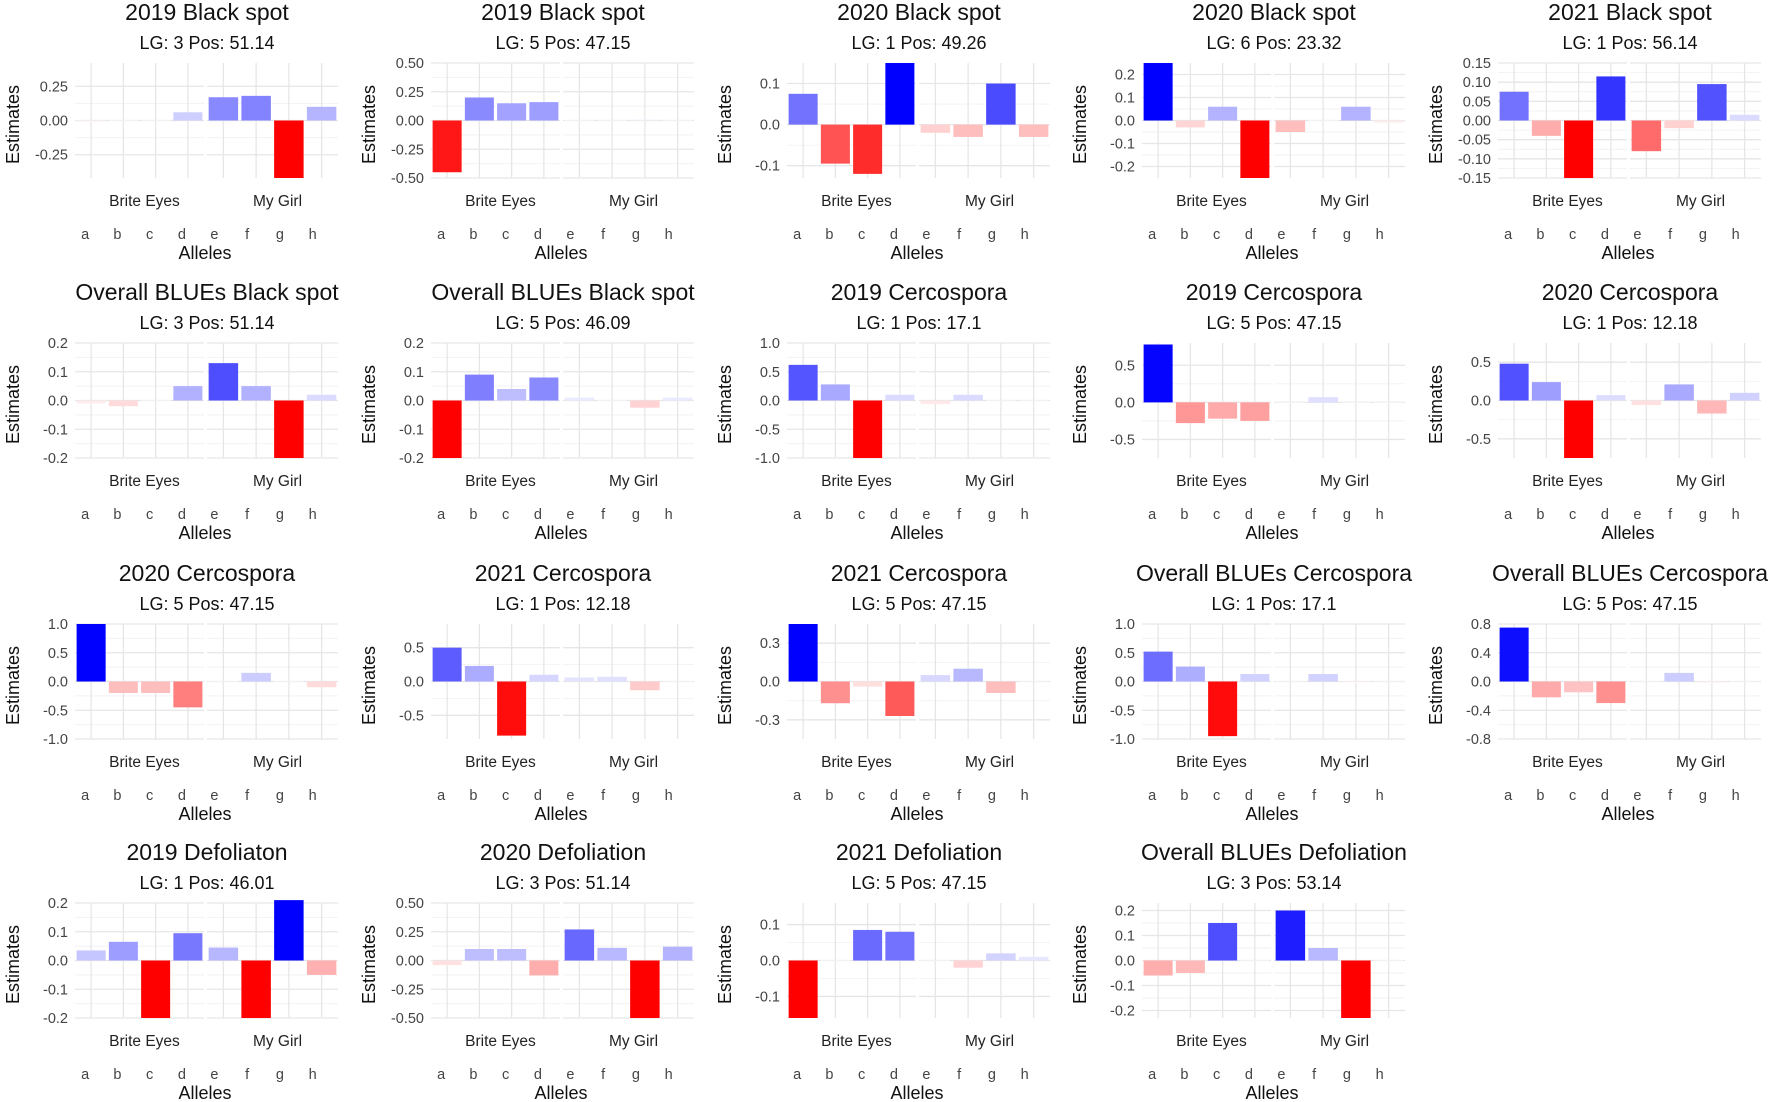  What do you see at coordinates (206, 852) in the screenshot?
I see `panel-title: 2019 Defoliaton` at bounding box center [206, 852].